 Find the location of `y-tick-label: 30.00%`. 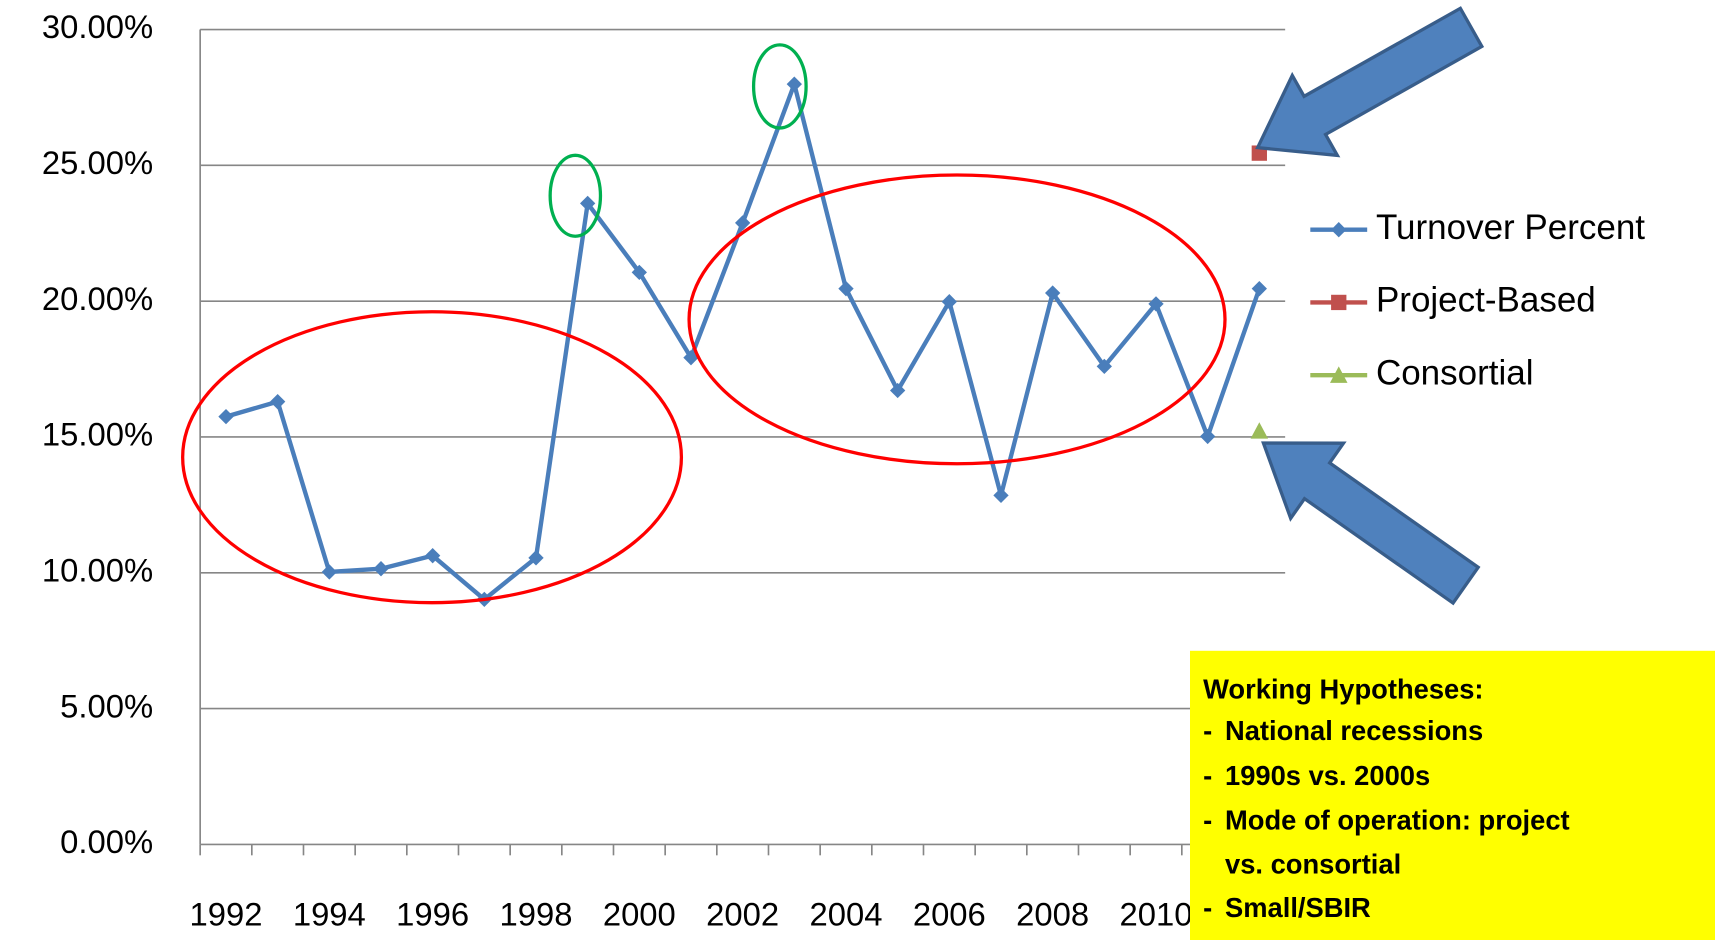

y-tick-label: 30.00% is located at coordinates (97, 26).